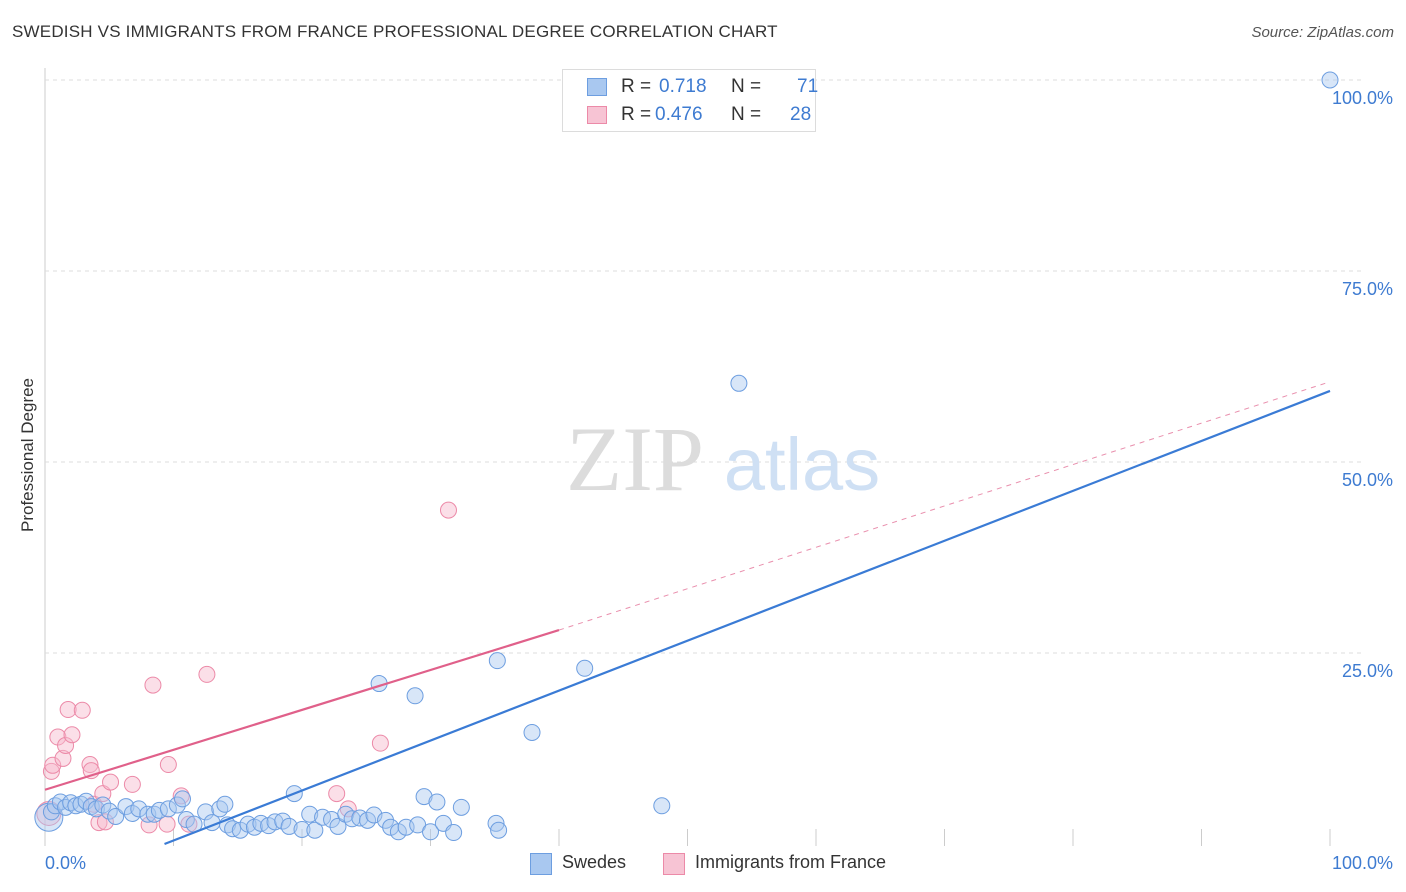 The image size is (1406, 892). What do you see at coordinates (1322, 32) in the screenshot?
I see `source-label: Source: ZipAtlas.com` at bounding box center [1322, 32].